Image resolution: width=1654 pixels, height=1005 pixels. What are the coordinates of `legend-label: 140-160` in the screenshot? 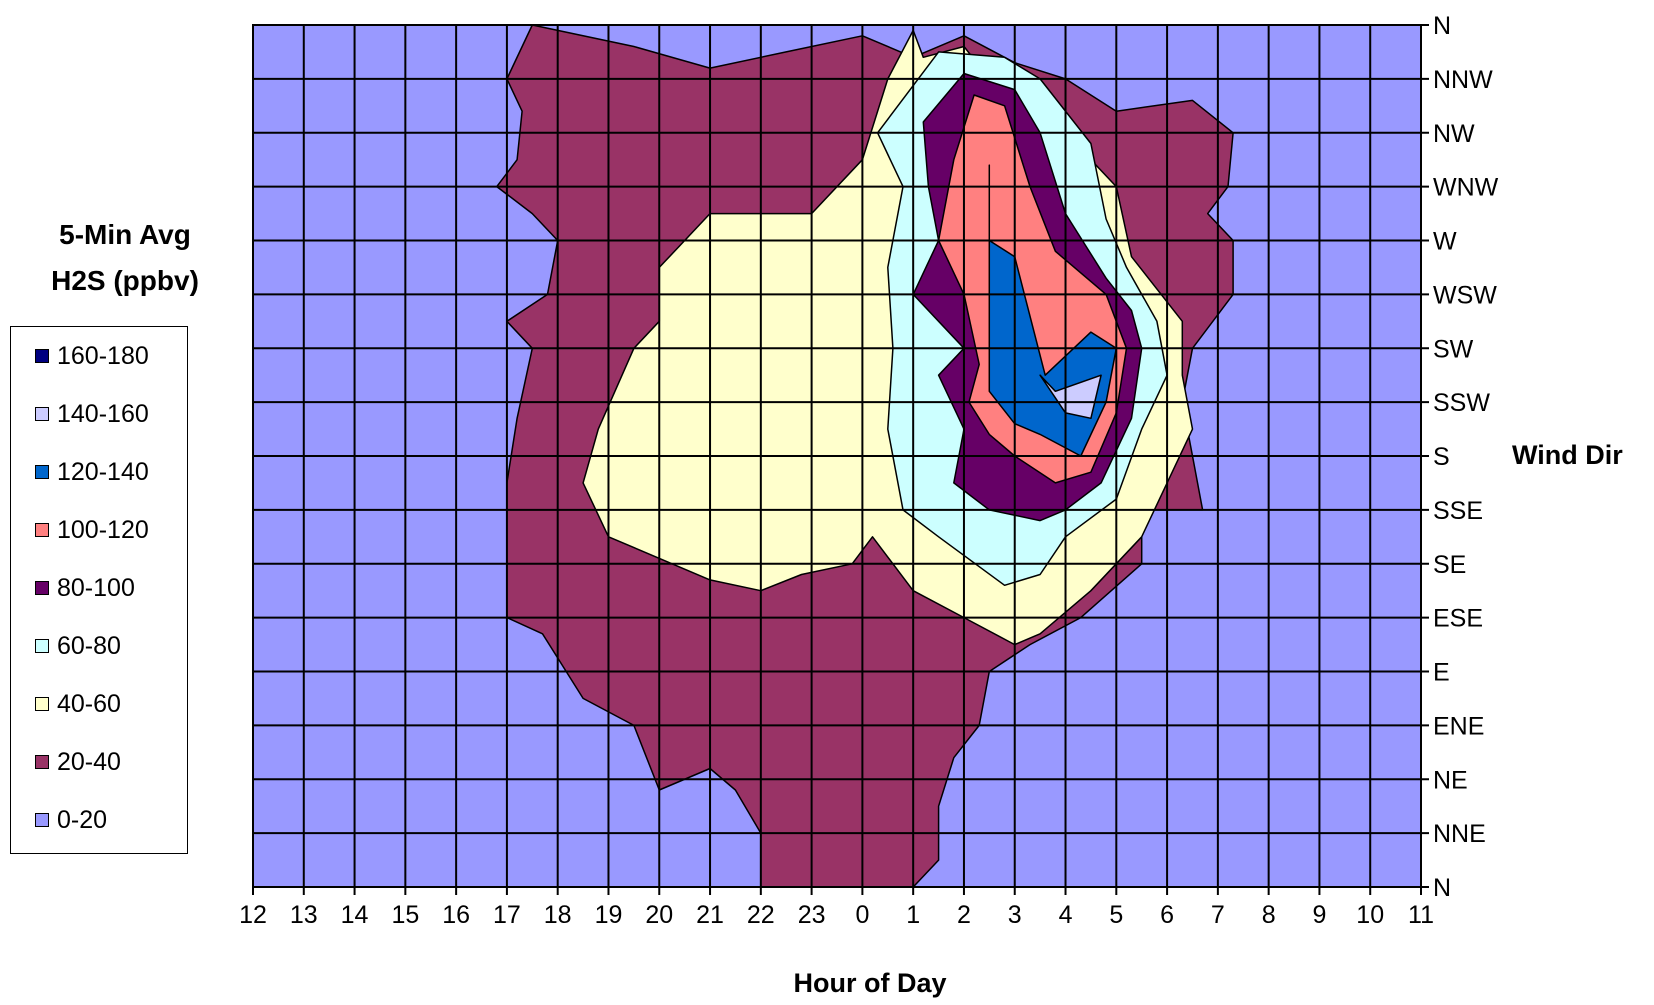 It's located at (103, 413).